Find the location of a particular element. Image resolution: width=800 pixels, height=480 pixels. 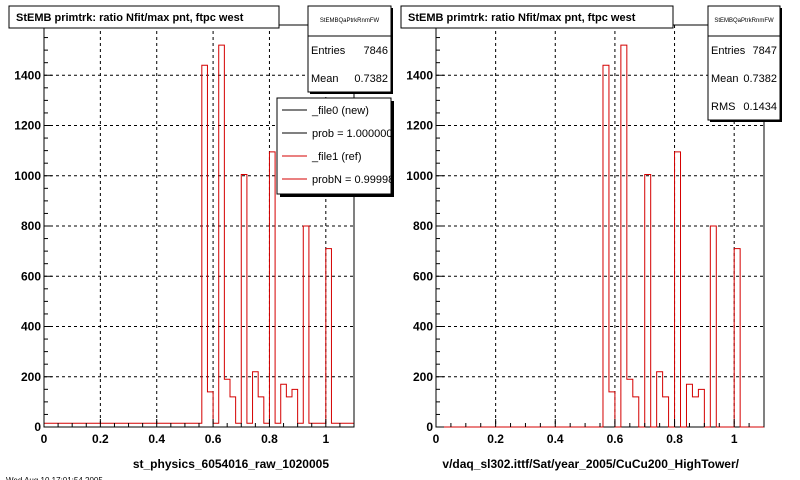

legend-entry-label: prob = 1.000000 is located at coordinates (352, 134).